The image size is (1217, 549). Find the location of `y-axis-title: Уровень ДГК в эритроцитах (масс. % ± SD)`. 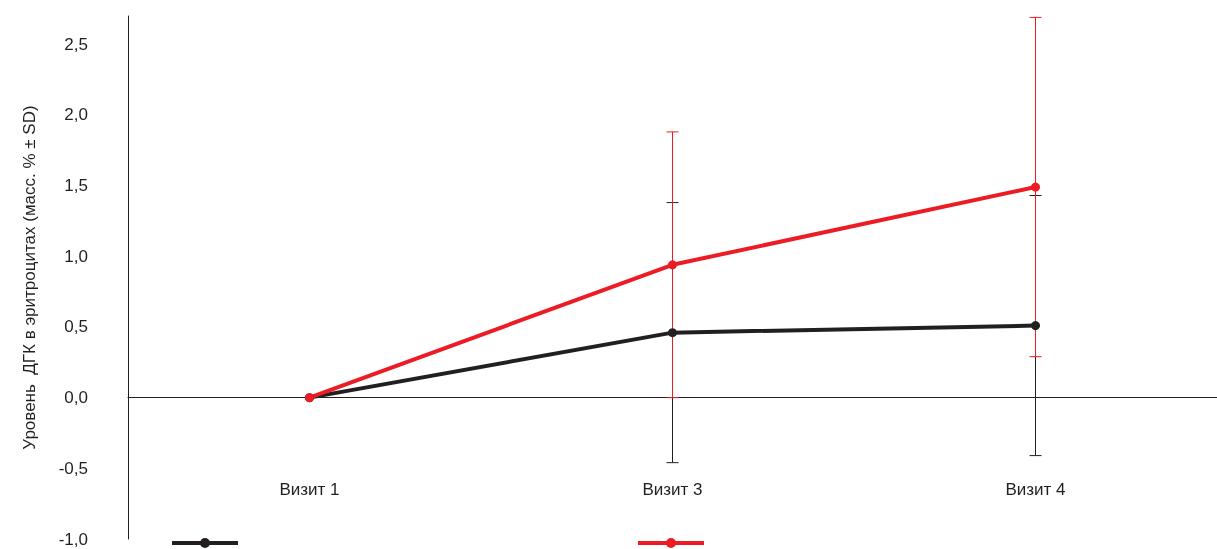

y-axis-title: Уровень ДГК в эритроцитах (масс. % ± SD) is located at coordinates (29, 277).